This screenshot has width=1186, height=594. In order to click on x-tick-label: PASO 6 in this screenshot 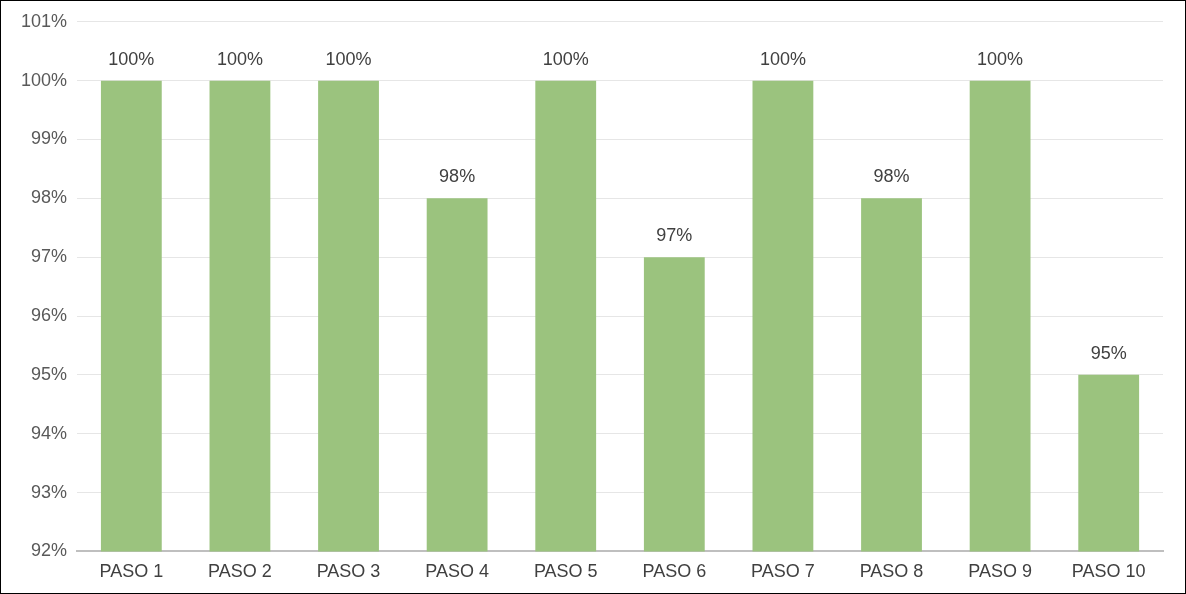, I will do `click(674, 571)`.